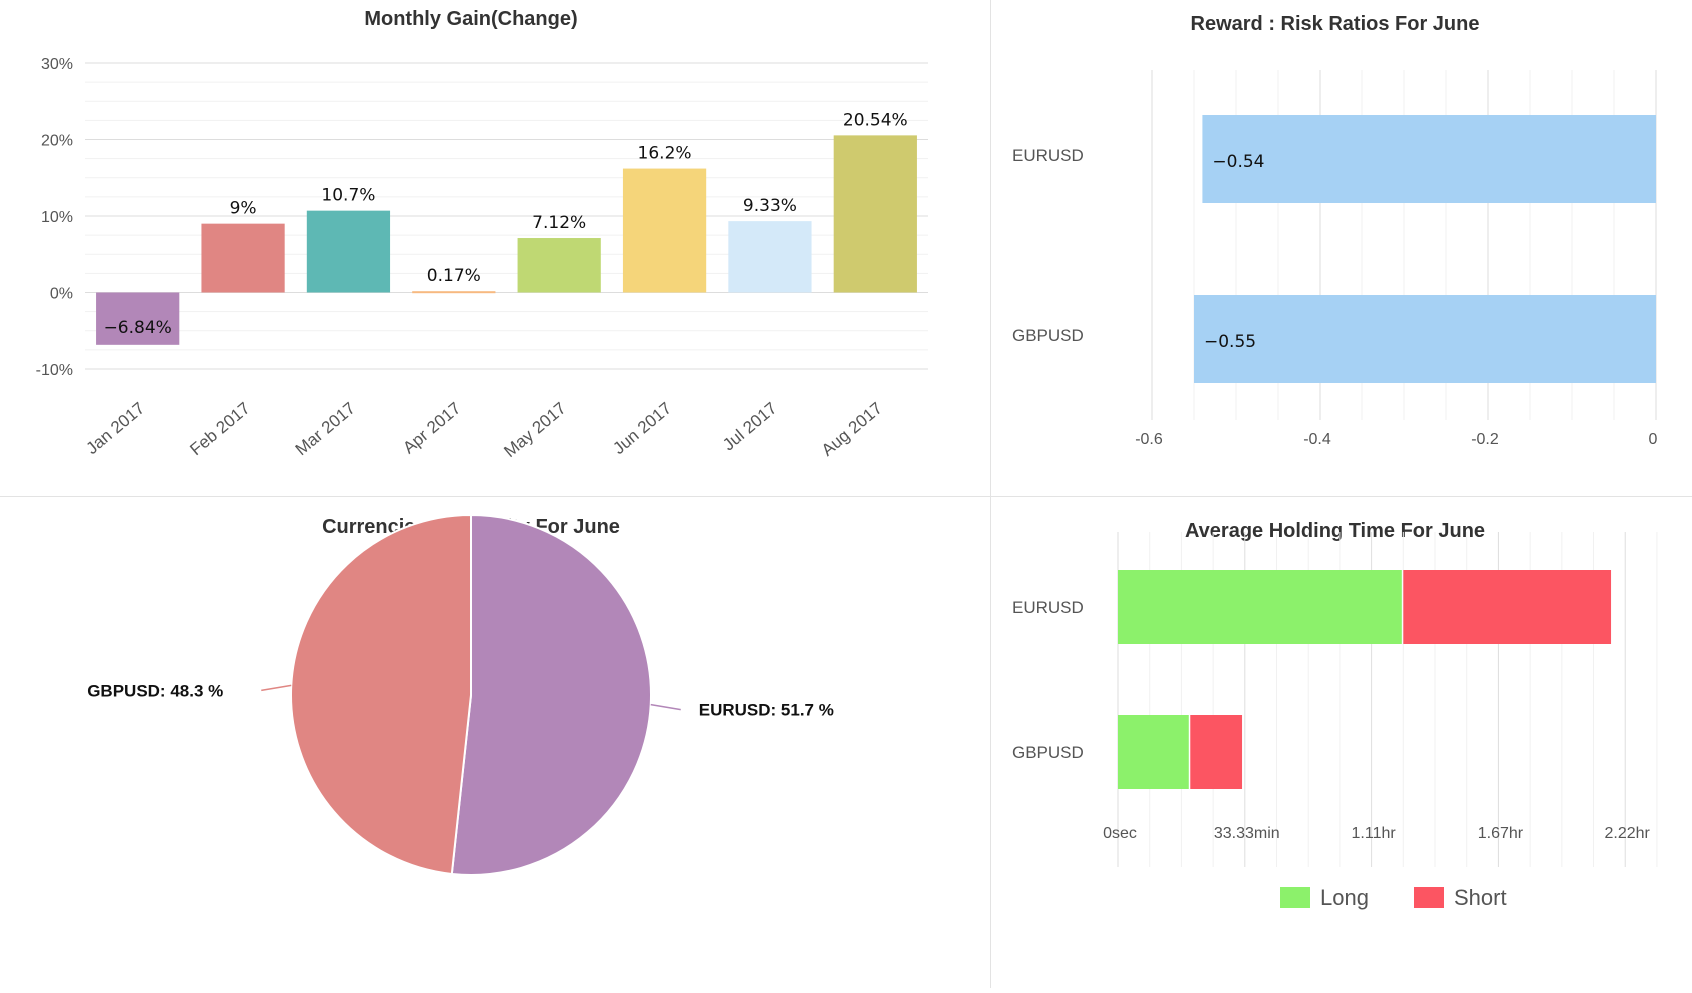 The width and height of the screenshot is (1692, 993). Describe the element at coordinates (1425, 249) in the screenshot. I see `reward-risk-bars` at that location.